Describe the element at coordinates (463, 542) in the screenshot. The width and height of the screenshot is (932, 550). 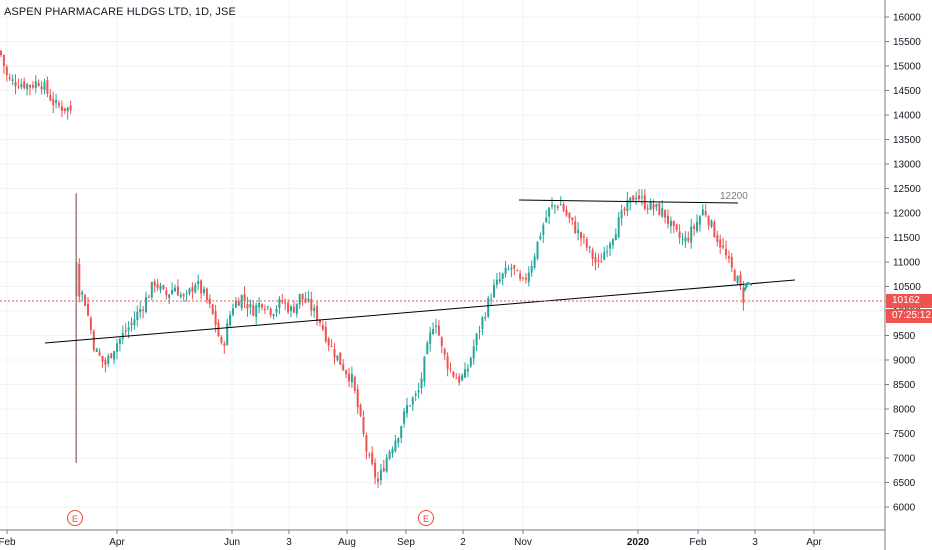
I see `time-tick-label: 2` at that location.